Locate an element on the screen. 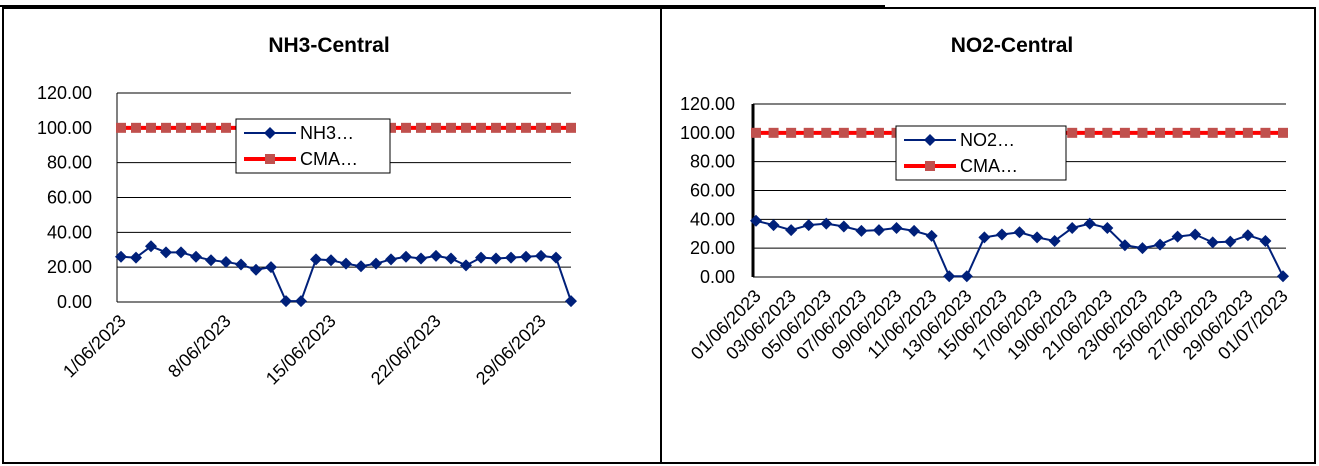 The image size is (1319, 466). legend-box is located at coordinates (981, 153).